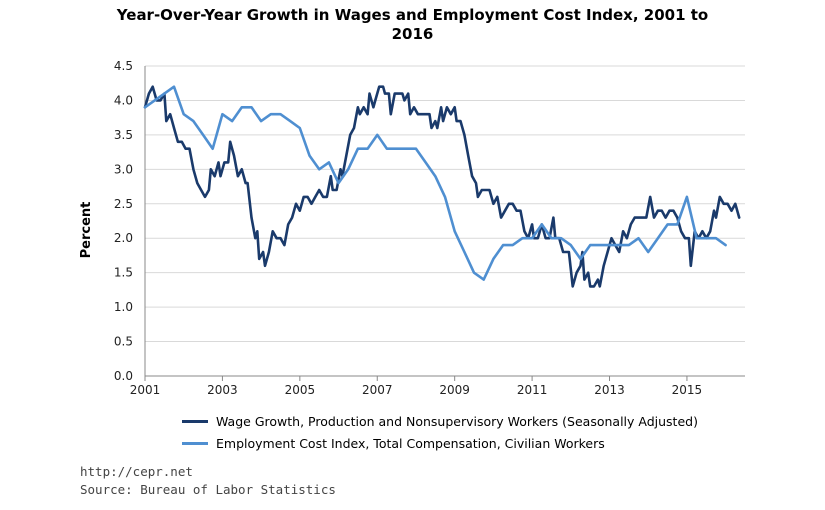 This screenshot has width=825, height=510. Describe the element at coordinates (687, 390) in the screenshot. I see `x-tick-label: 2015` at that location.